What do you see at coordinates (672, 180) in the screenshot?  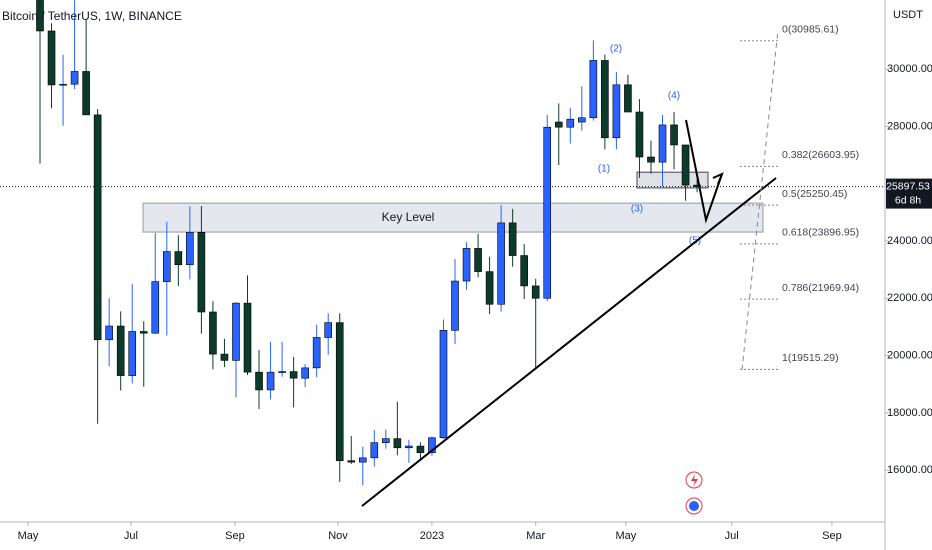 I see `small-zone` at bounding box center [672, 180].